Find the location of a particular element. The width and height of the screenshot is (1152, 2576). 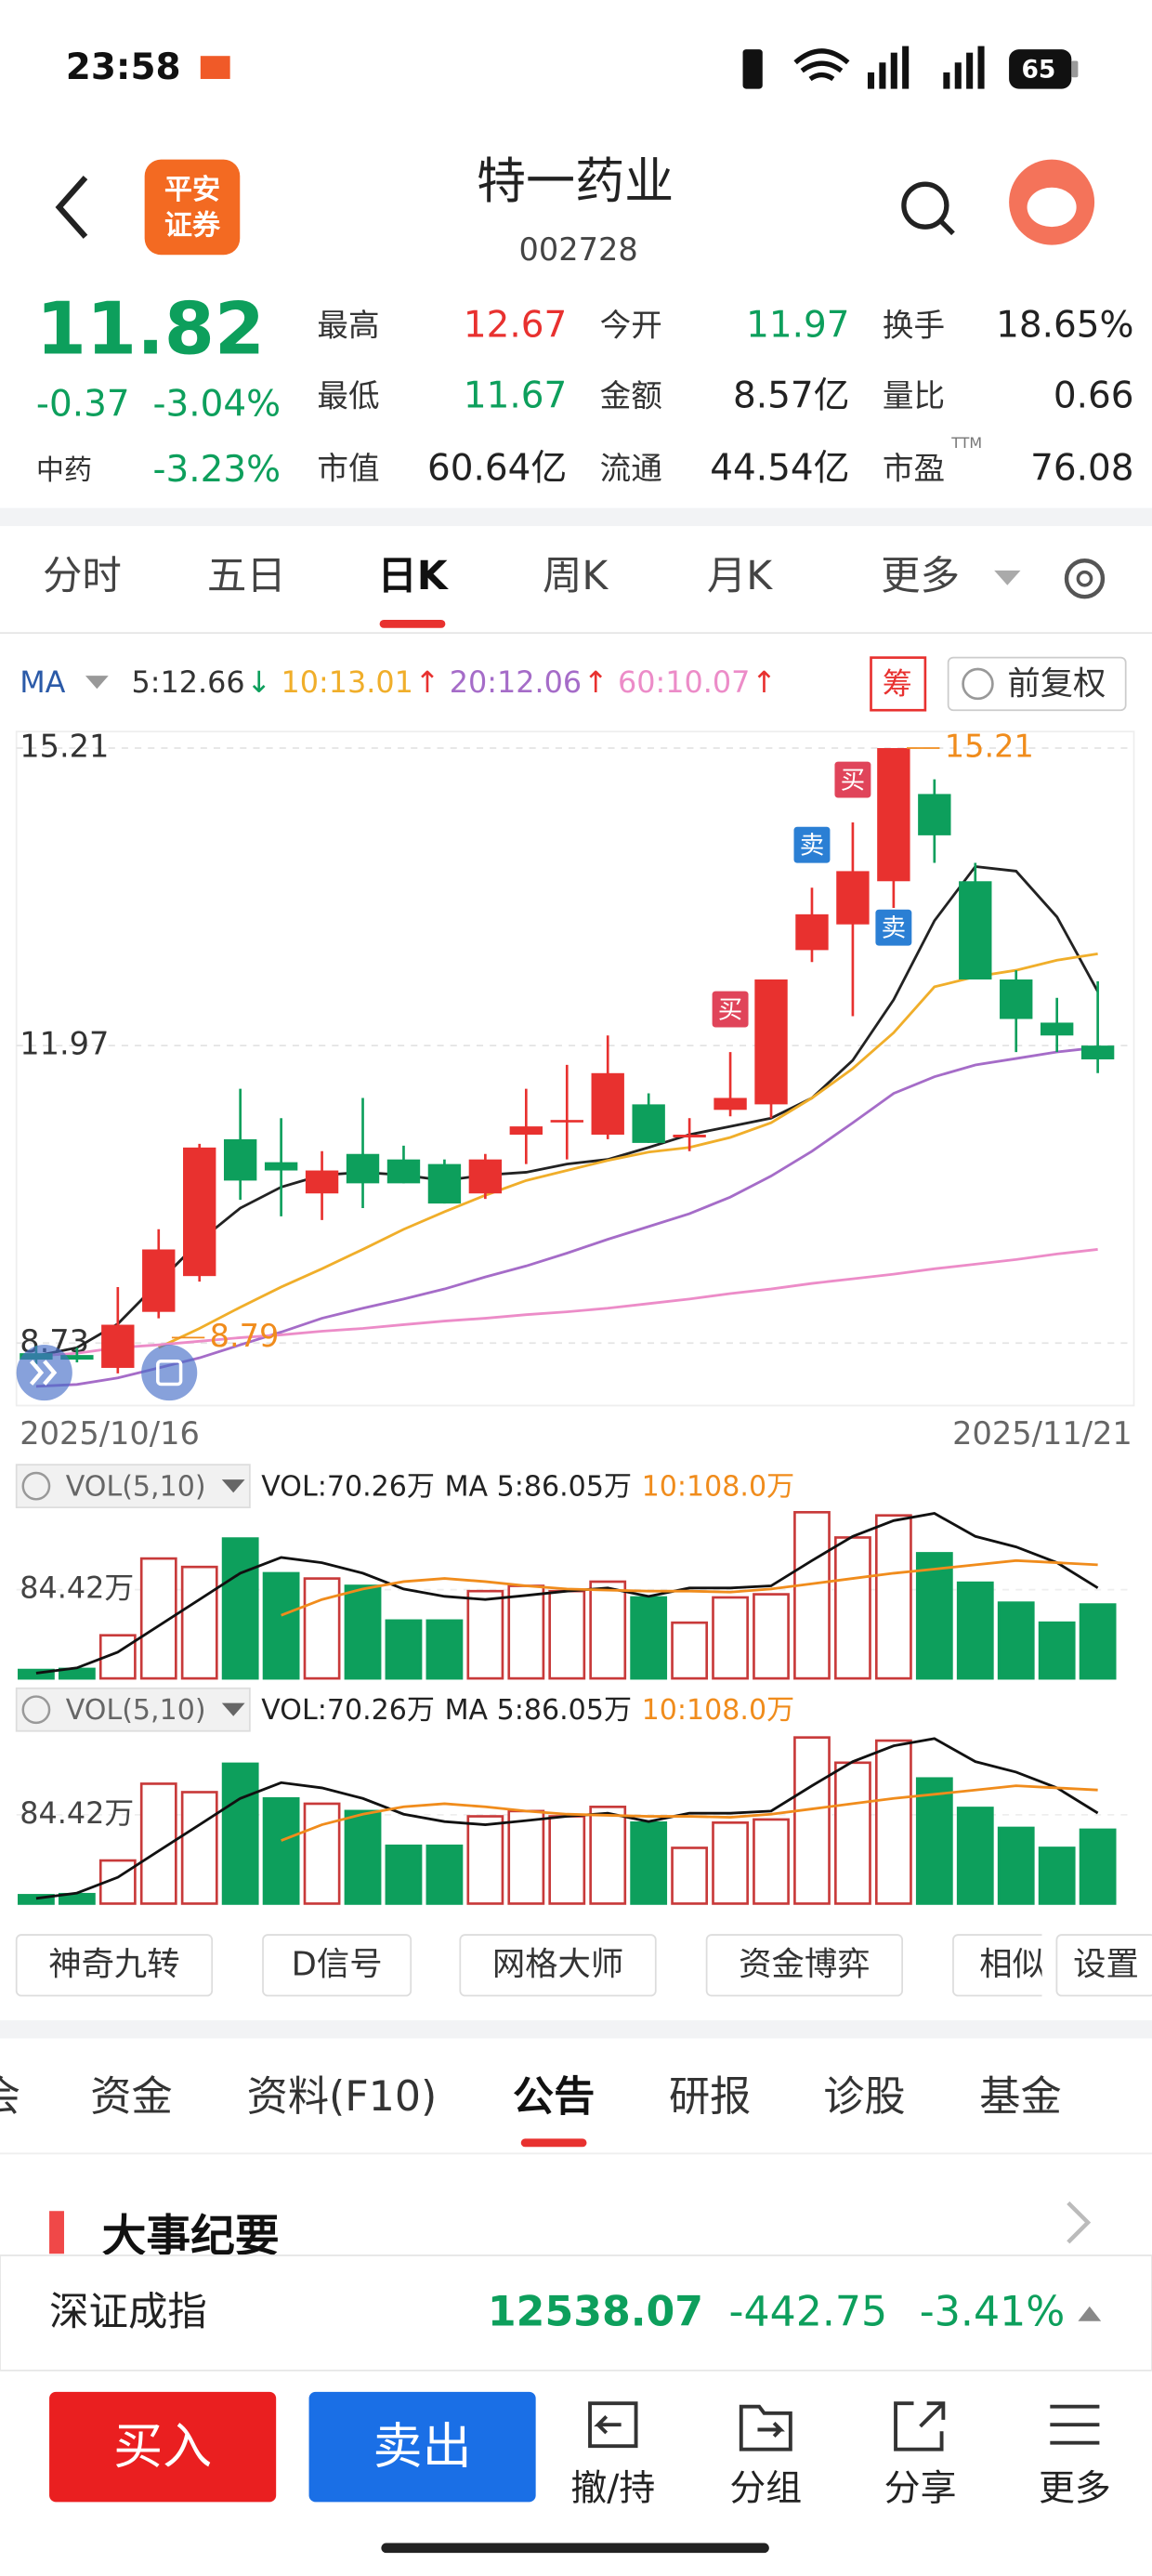

action-label: 更多 is located at coordinates (1075, 2488).